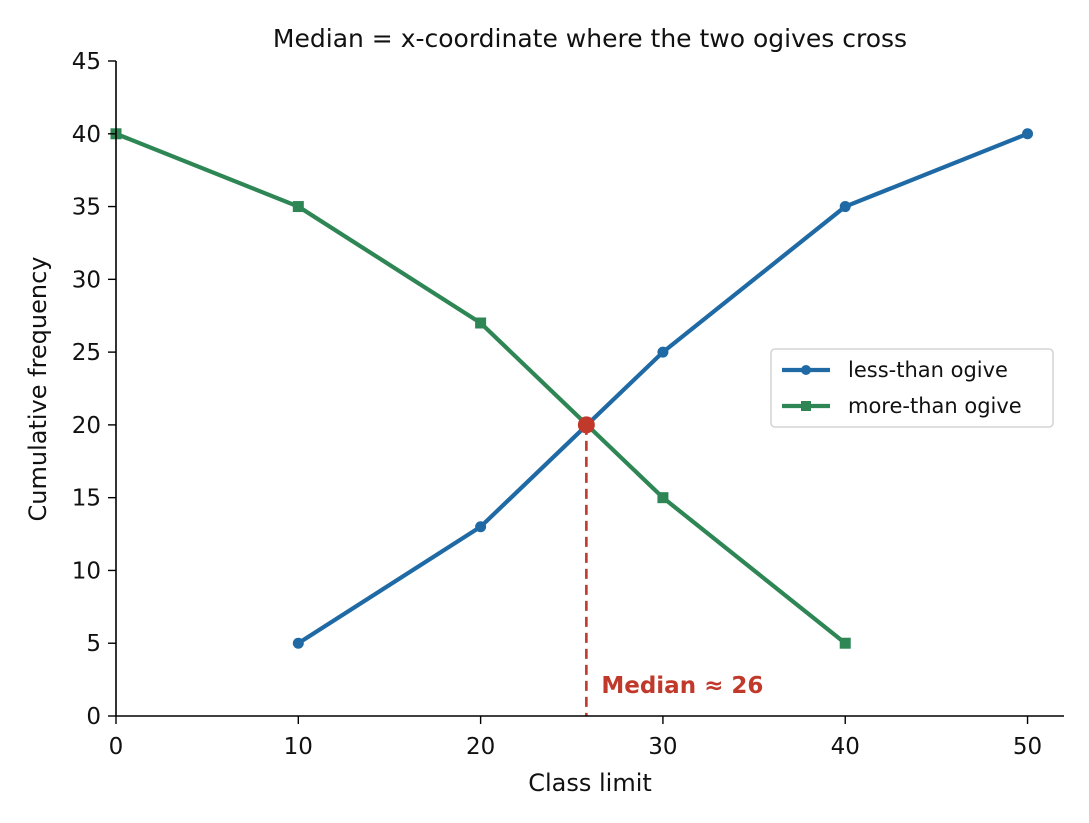 The width and height of the screenshot is (1089, 823). I want to click on y-axis-ticks: 0 5 10 15 20 25 30 35 40 45, so click(94, 389).